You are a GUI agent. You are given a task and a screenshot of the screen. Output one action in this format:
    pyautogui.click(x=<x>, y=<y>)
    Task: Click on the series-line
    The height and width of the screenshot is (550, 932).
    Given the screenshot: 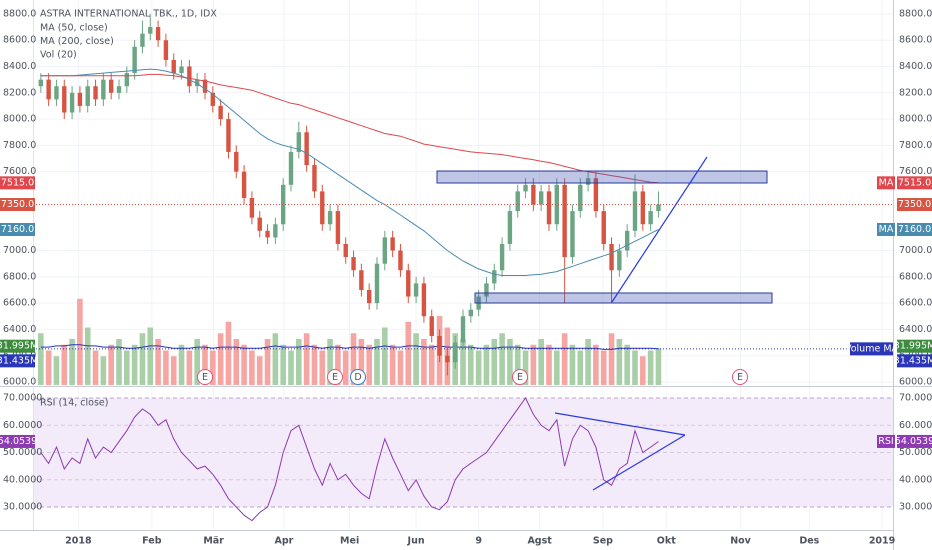 What is the action you would take?
    pyautogui.click(x=349, y=347)
    